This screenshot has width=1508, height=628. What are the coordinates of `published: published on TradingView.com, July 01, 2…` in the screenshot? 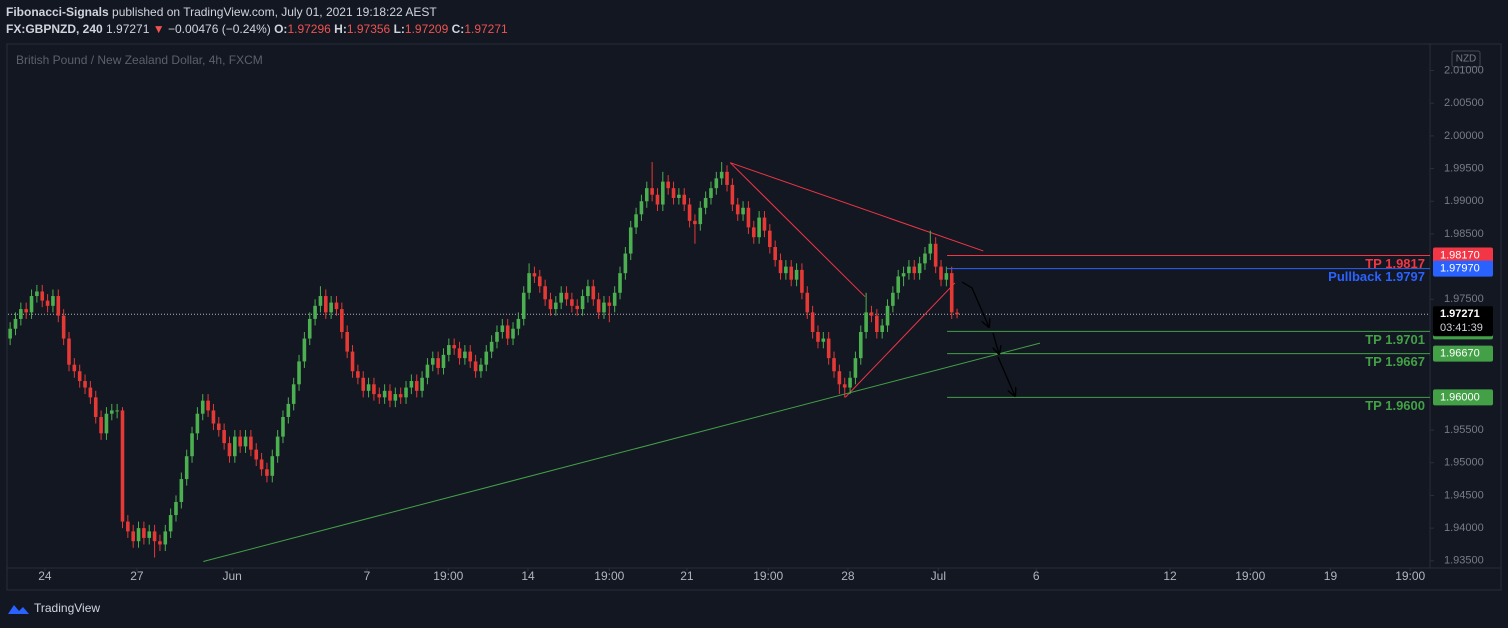 It's located at (274, 12).